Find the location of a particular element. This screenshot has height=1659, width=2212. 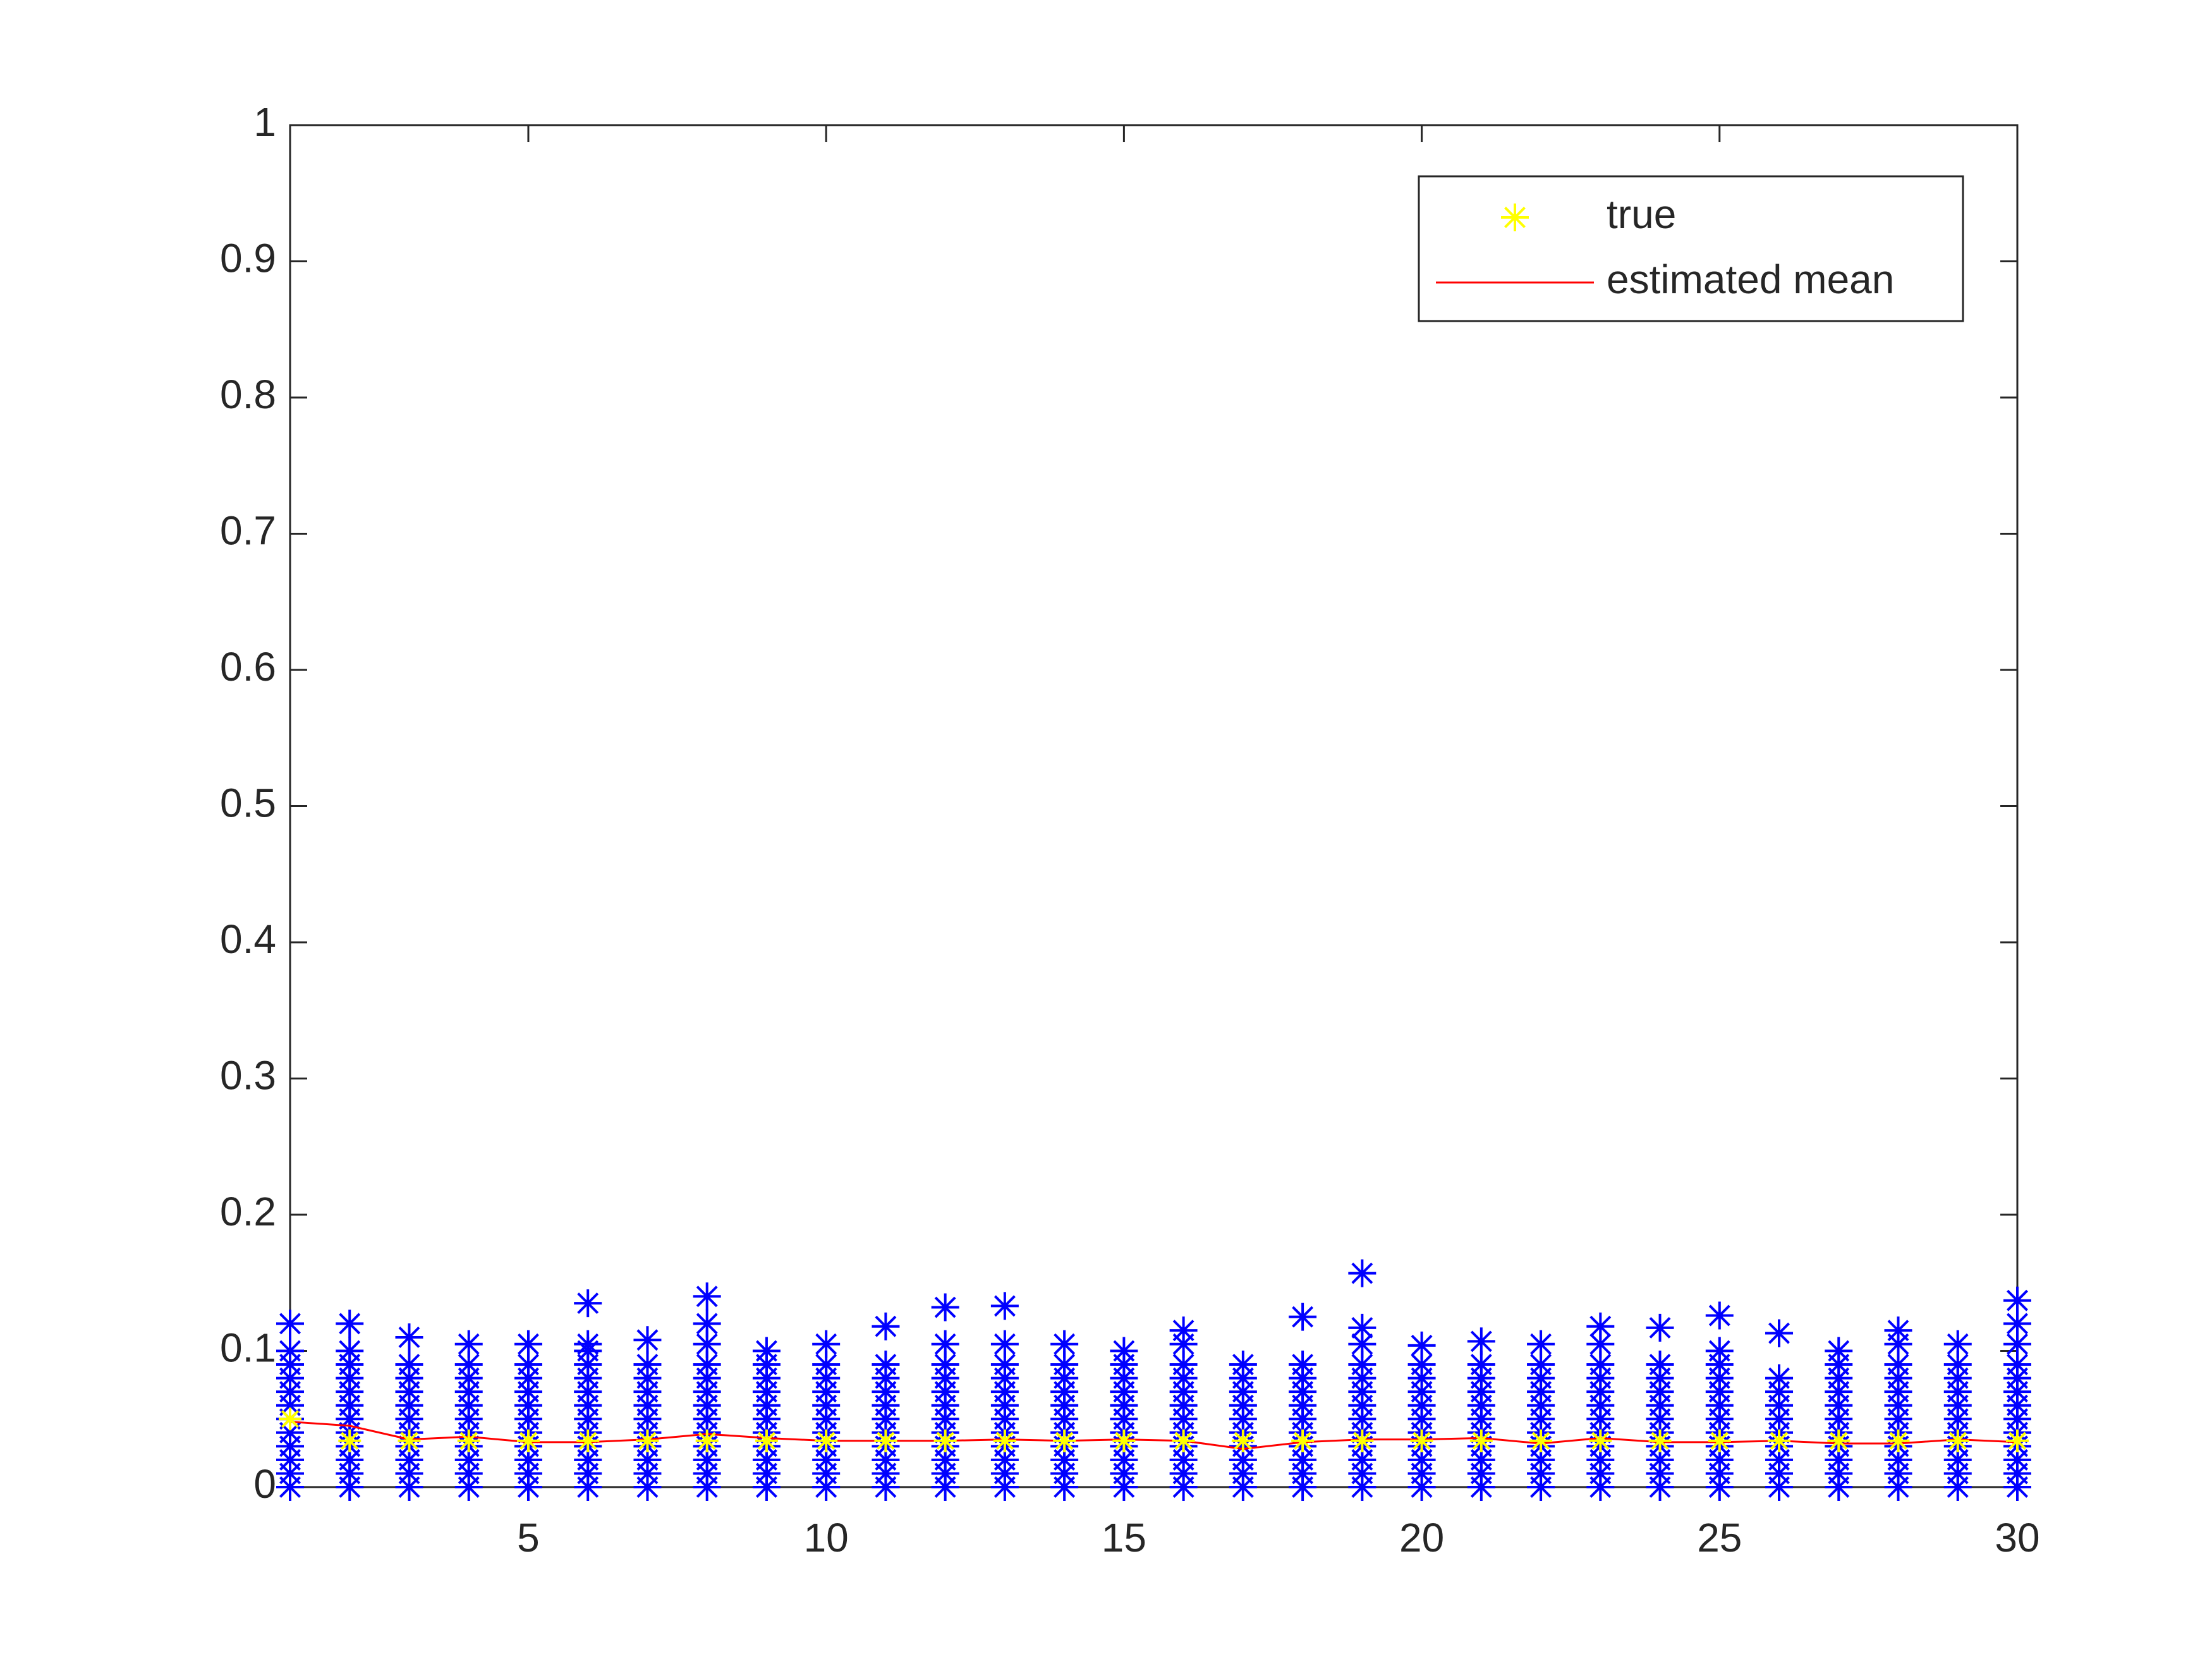

y-tick-label: 0.8 is located at coordinates (248, 394).